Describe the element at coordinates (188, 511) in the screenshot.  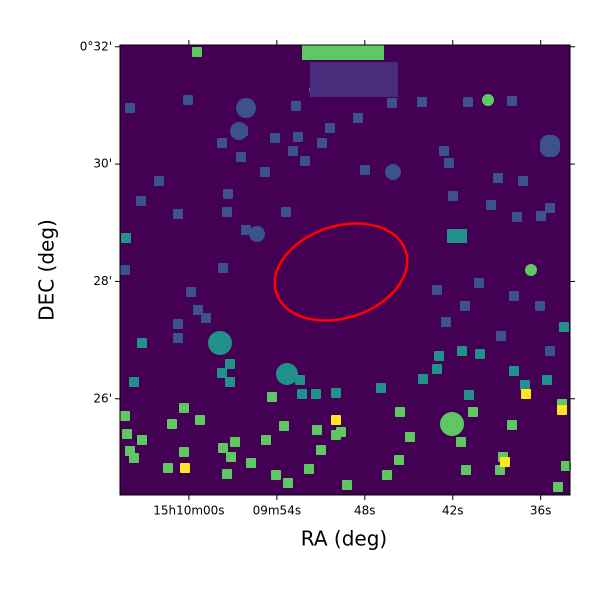
I see `x-tick-label: 15h10m00s` at that location.